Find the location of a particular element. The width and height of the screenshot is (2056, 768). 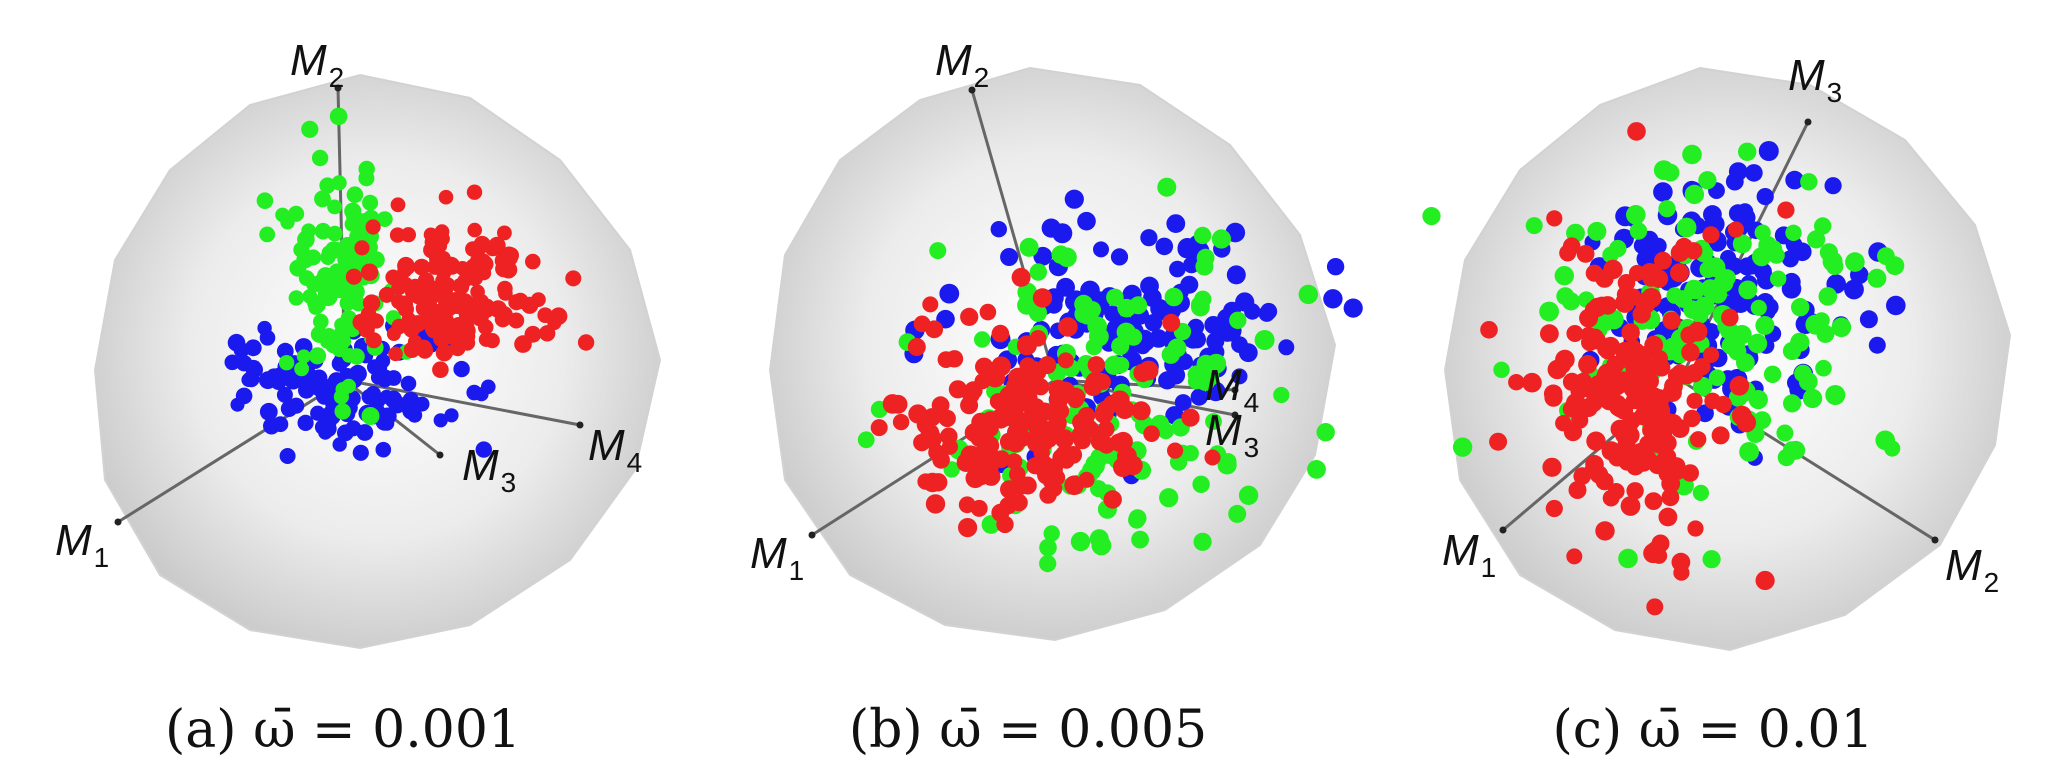

caption-b: (b) ω̄ = 0.005 is located at coordinates (1028, 730).